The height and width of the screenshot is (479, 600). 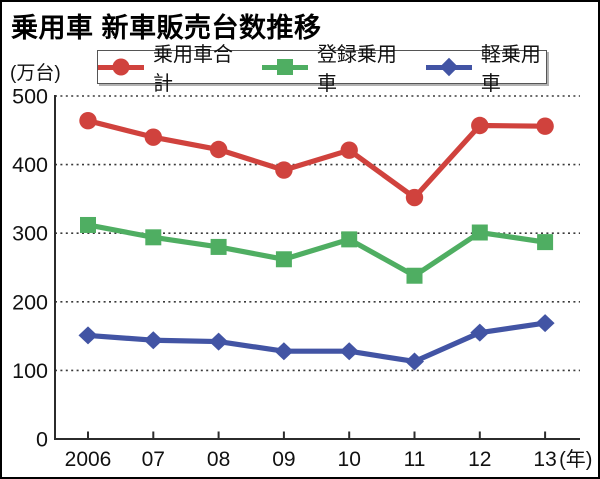 What do you see at coordinates (349, 459) in the screenshot?
I see `x-tick-label: 10` at bounding box center [349, 459].